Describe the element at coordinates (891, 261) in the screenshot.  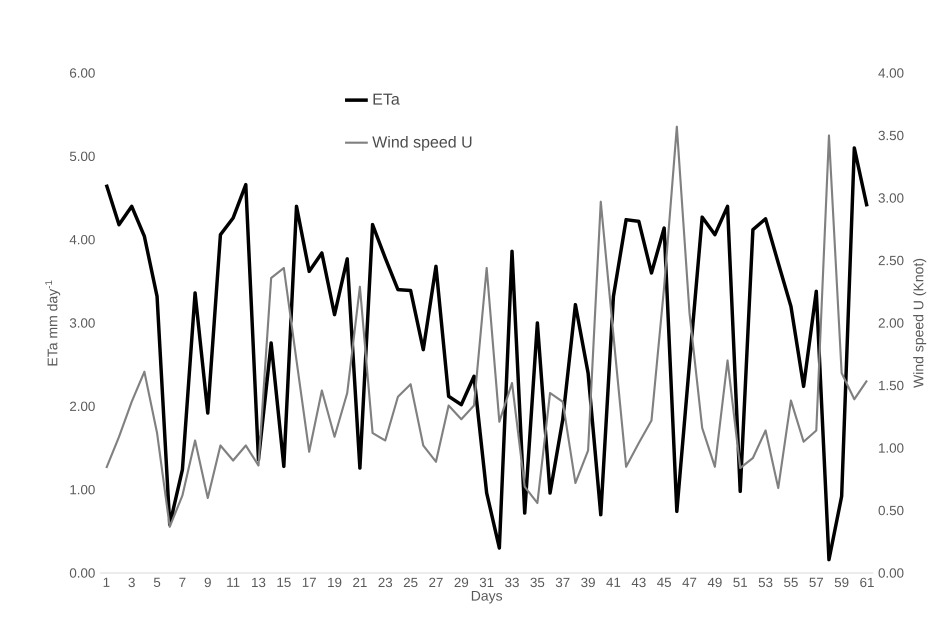
I see `y2-tick-label: 2.50` at that location.